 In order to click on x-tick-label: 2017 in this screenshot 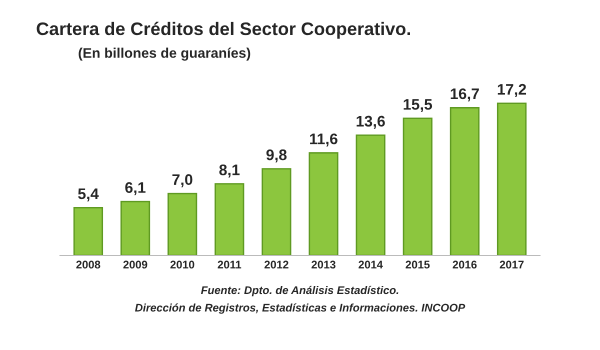, I will do `click(512, 264)`.